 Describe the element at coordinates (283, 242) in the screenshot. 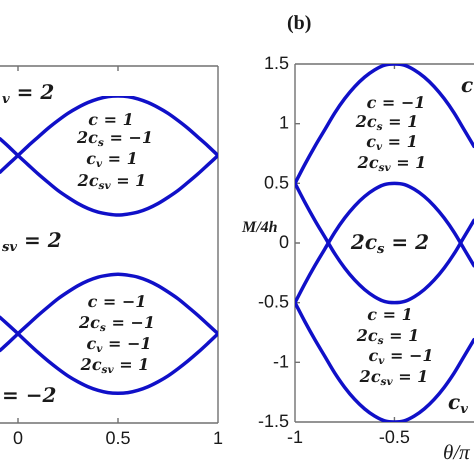

I see `y-tick-label: 0` at that location.